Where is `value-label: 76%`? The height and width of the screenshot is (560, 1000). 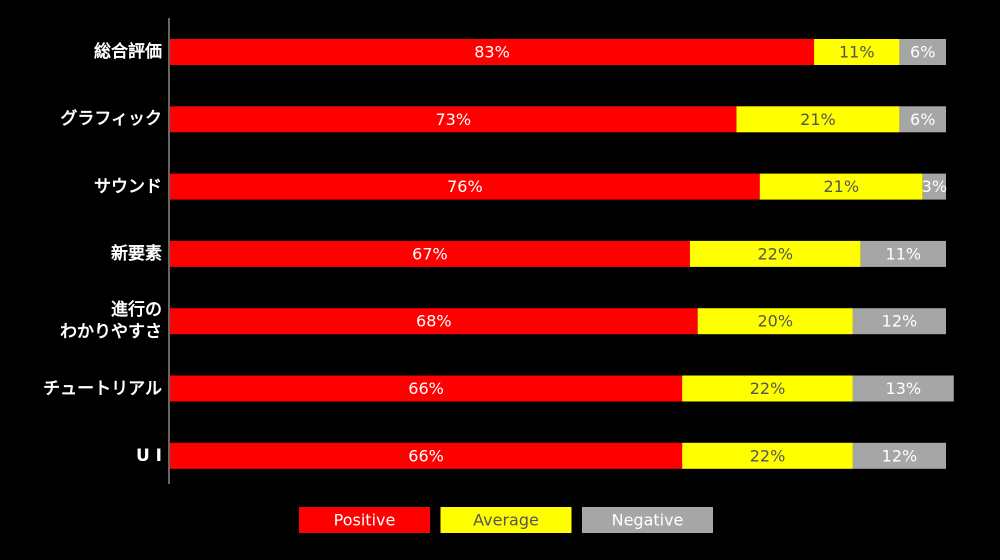
value-label: 76% is located at coordinates (465, 186).